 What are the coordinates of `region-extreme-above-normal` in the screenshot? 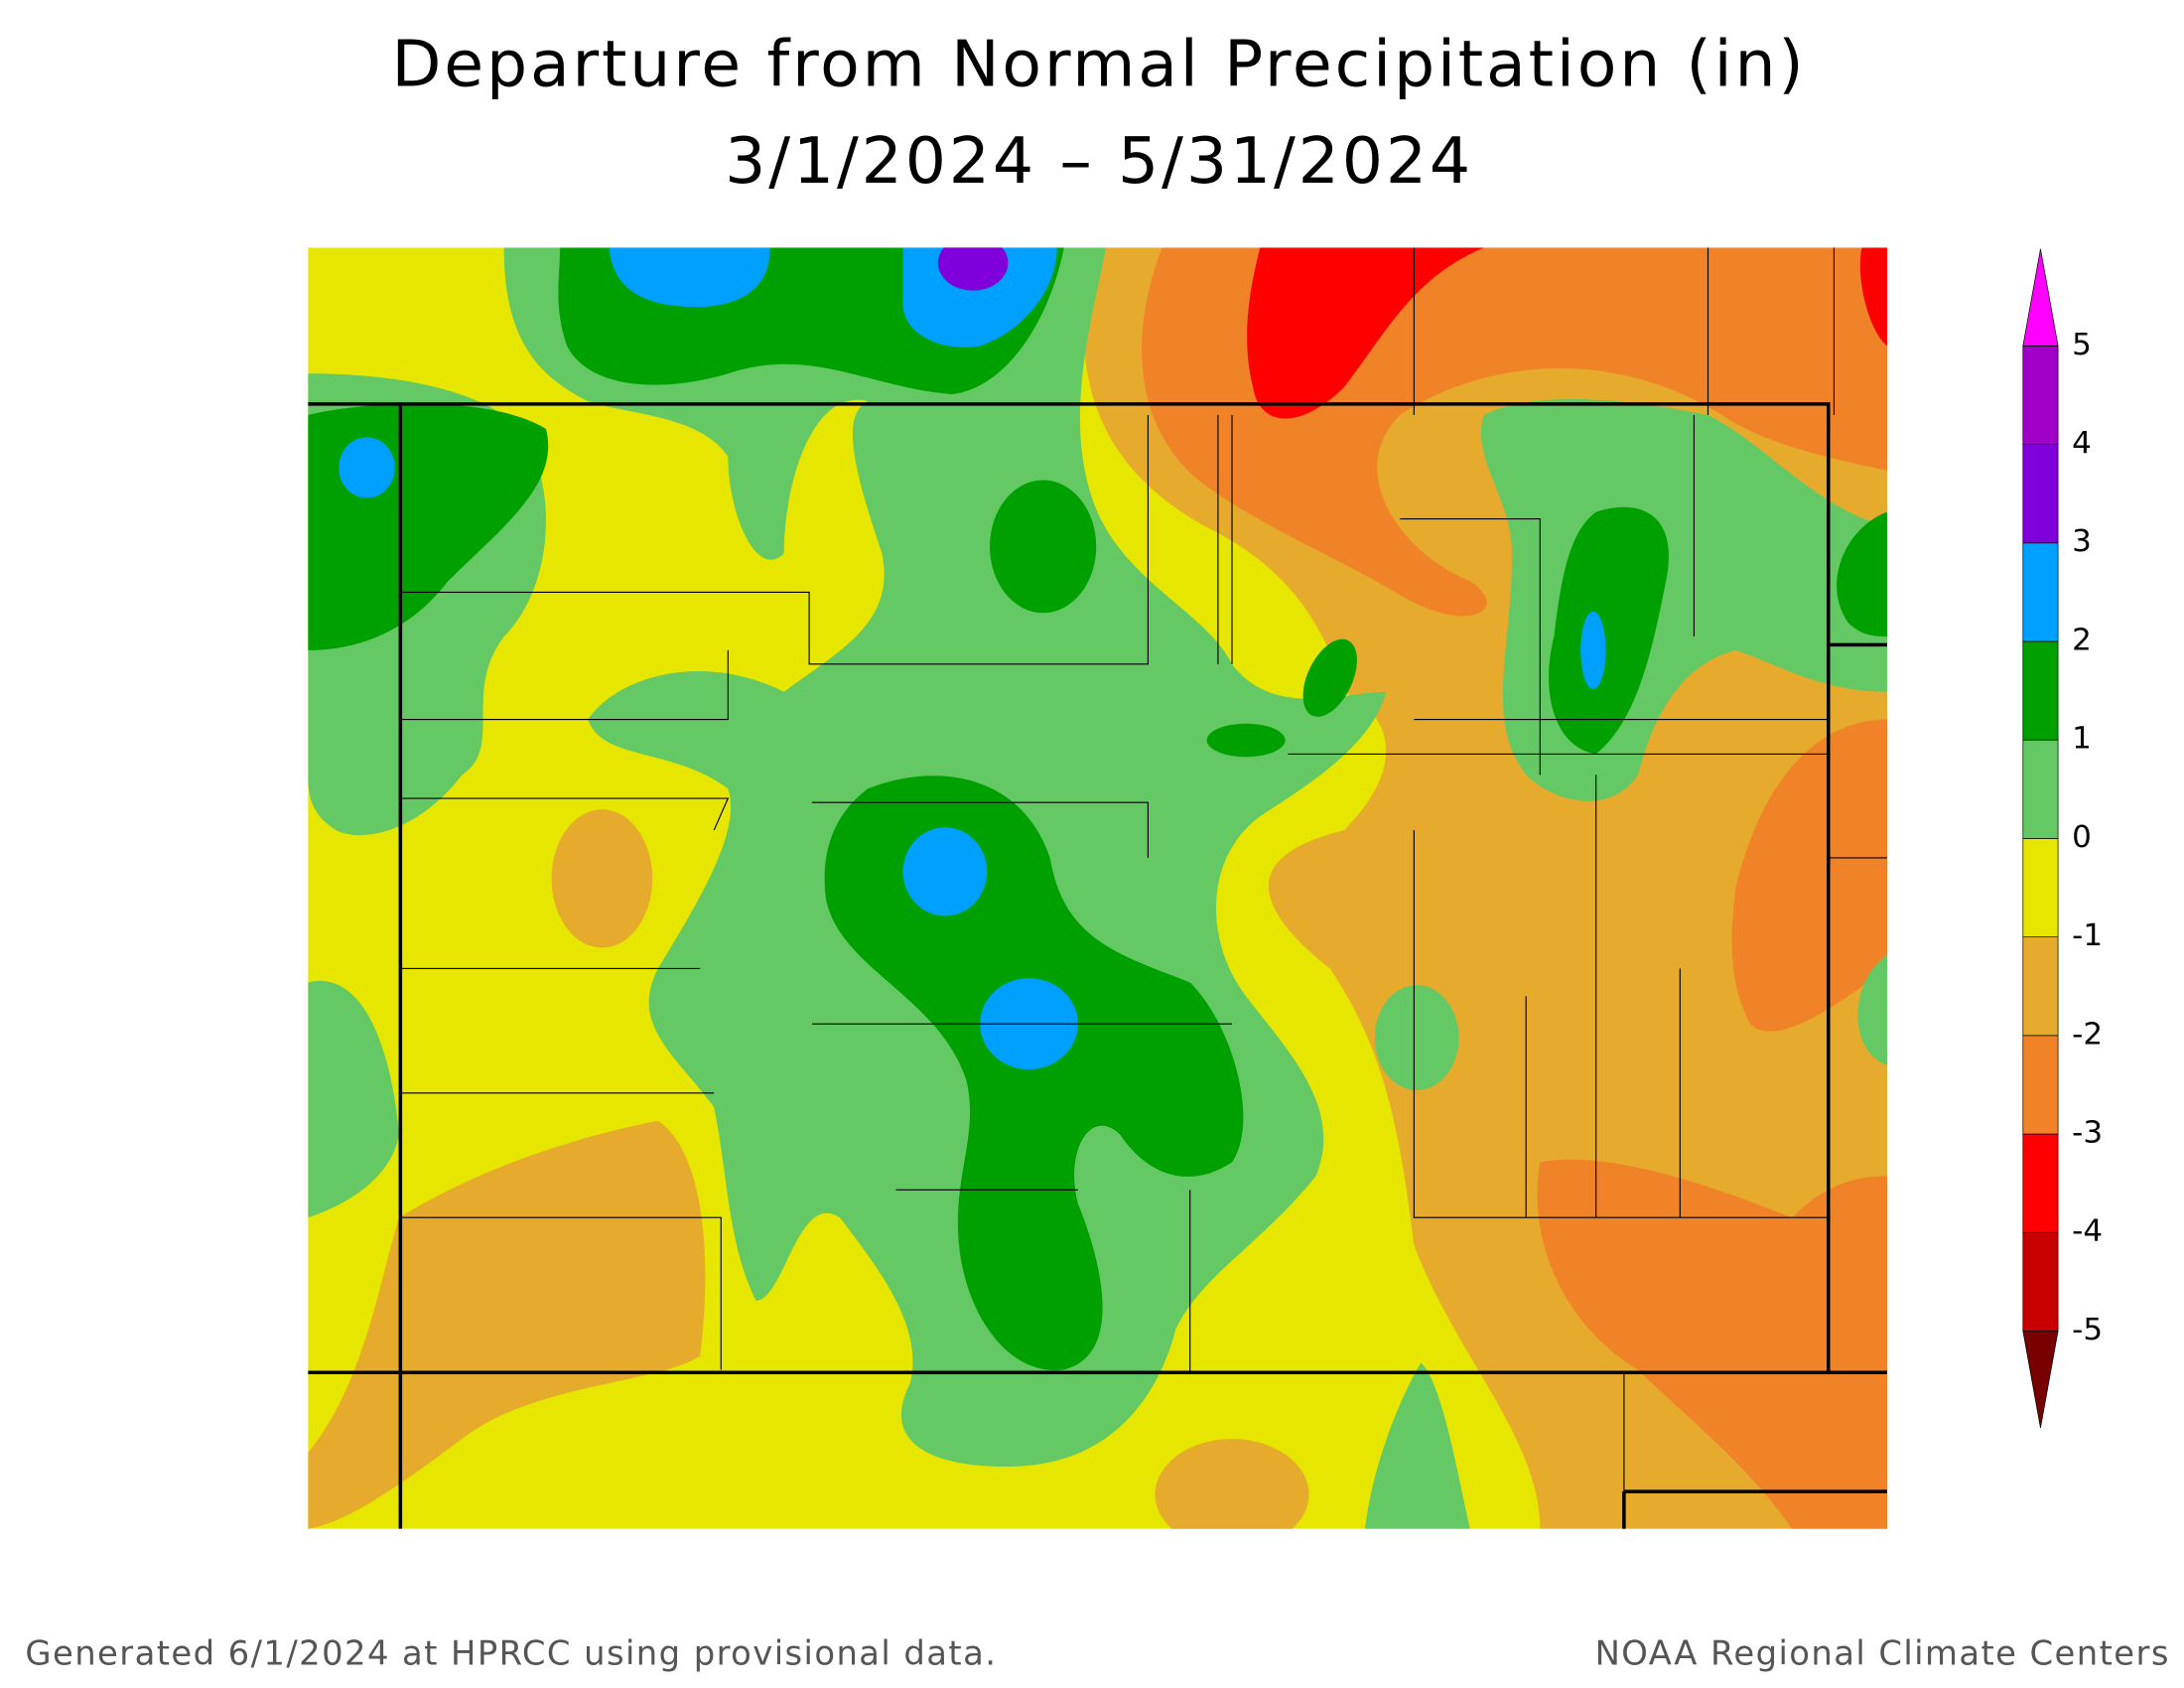 It's located at (973, 269).